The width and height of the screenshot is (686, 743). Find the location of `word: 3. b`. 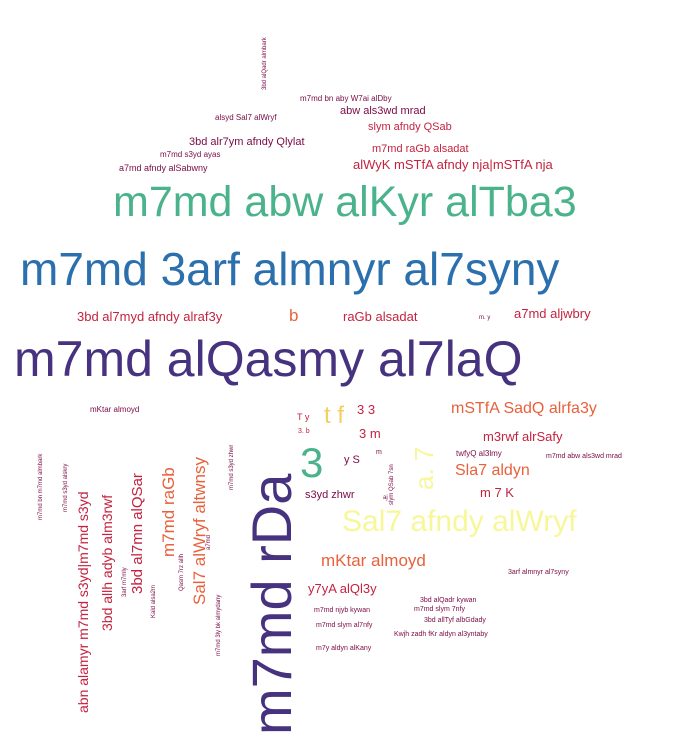

word: 3. b is located at coordinates (304, 431).